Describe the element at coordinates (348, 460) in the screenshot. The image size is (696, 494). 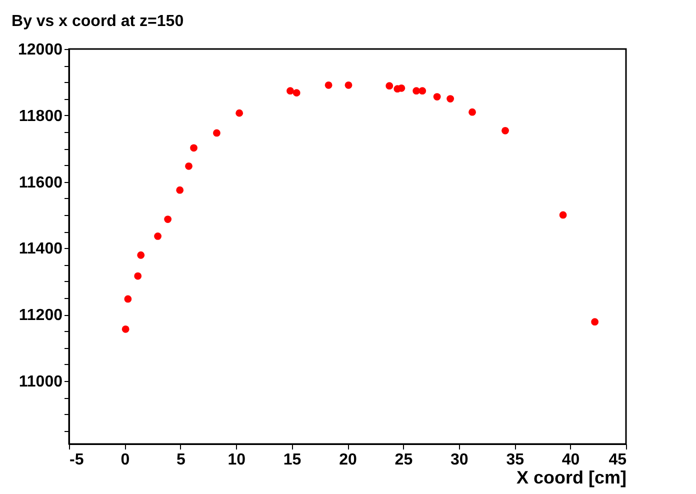
I see `x-tick-label: 20` at that location.